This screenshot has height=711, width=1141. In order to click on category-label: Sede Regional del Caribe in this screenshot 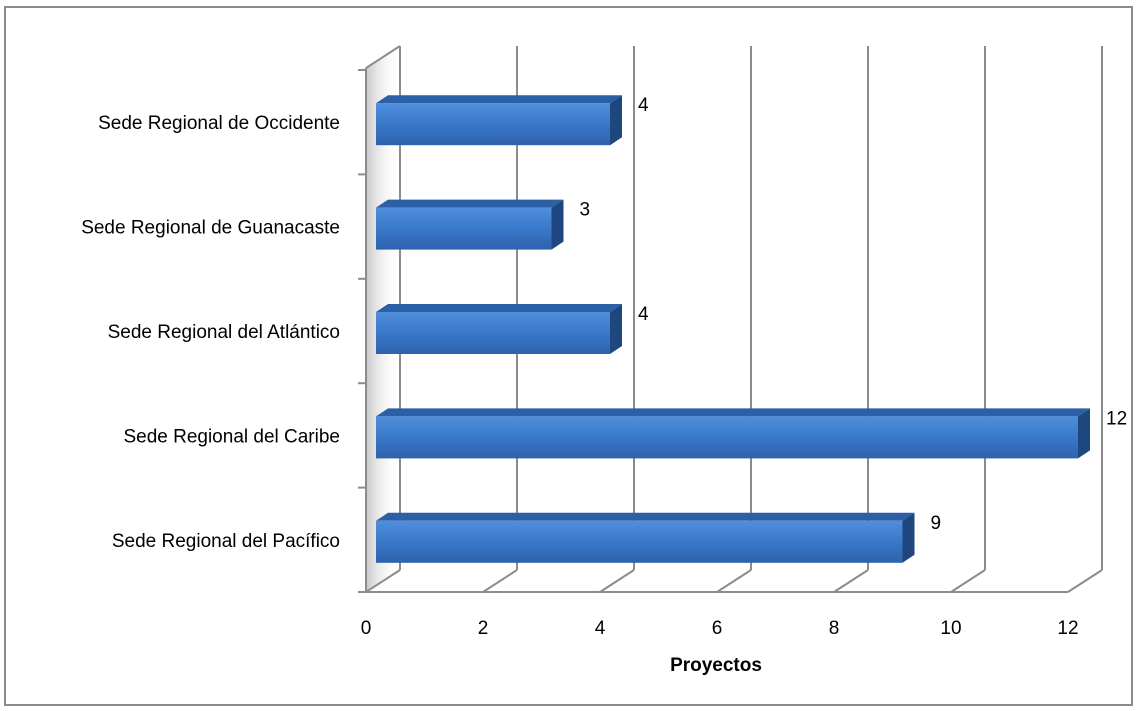, I will do `click(231, 436)`.